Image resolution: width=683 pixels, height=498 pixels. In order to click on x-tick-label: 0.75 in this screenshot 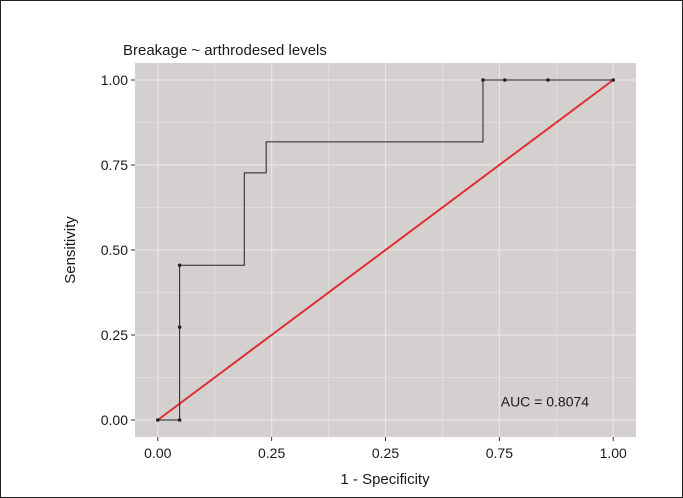, I will do `click(499, 453)`.